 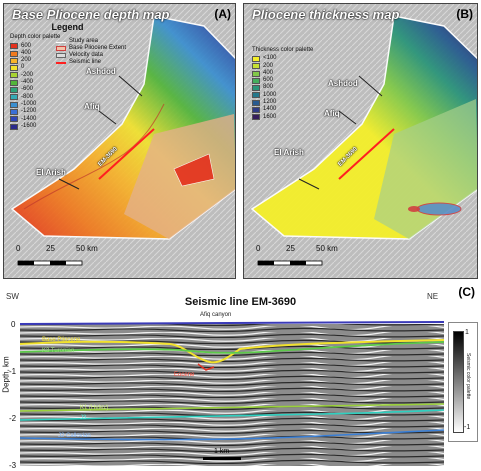 I want to click on seismic-scale-bar, so click(x=222, y=458).